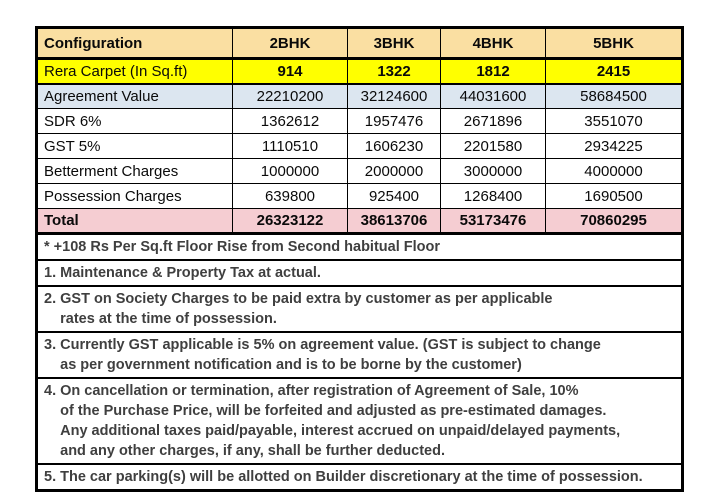 This screenshot has height=496, width=711. I want to click on column-header-5bhk: 5BHK, so click(614, 43).